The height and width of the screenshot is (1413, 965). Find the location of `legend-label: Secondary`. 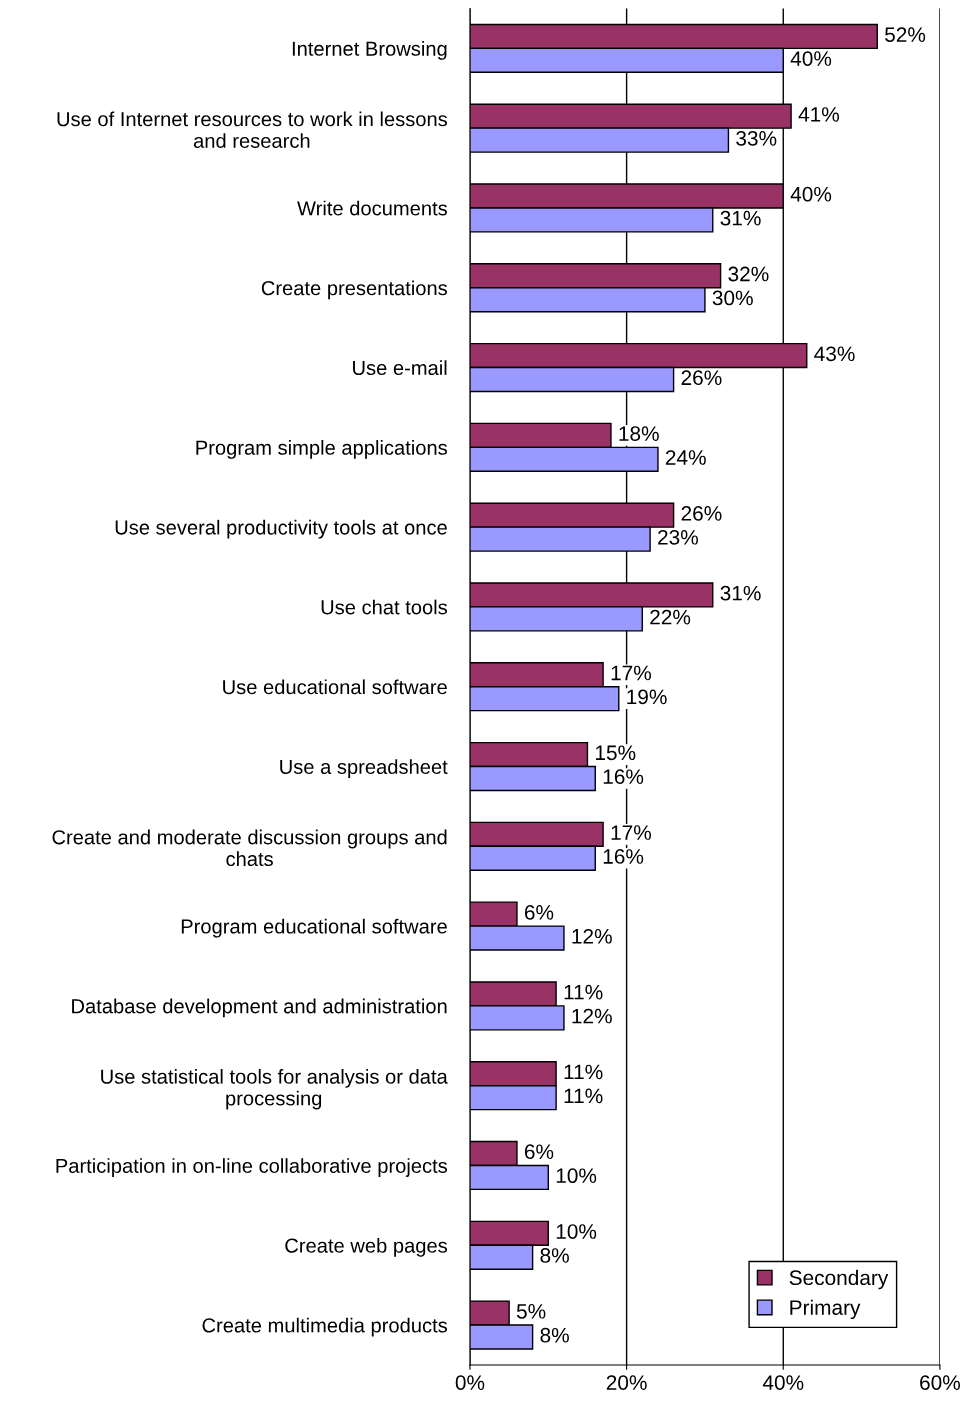

legend-label: Secondary is located at coordinates (839, 1279).